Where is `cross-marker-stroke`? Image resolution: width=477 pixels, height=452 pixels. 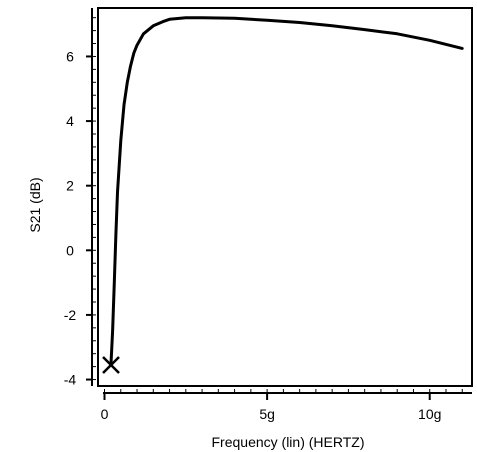 cross-marker-stroke is located at coordinates (111, 365).